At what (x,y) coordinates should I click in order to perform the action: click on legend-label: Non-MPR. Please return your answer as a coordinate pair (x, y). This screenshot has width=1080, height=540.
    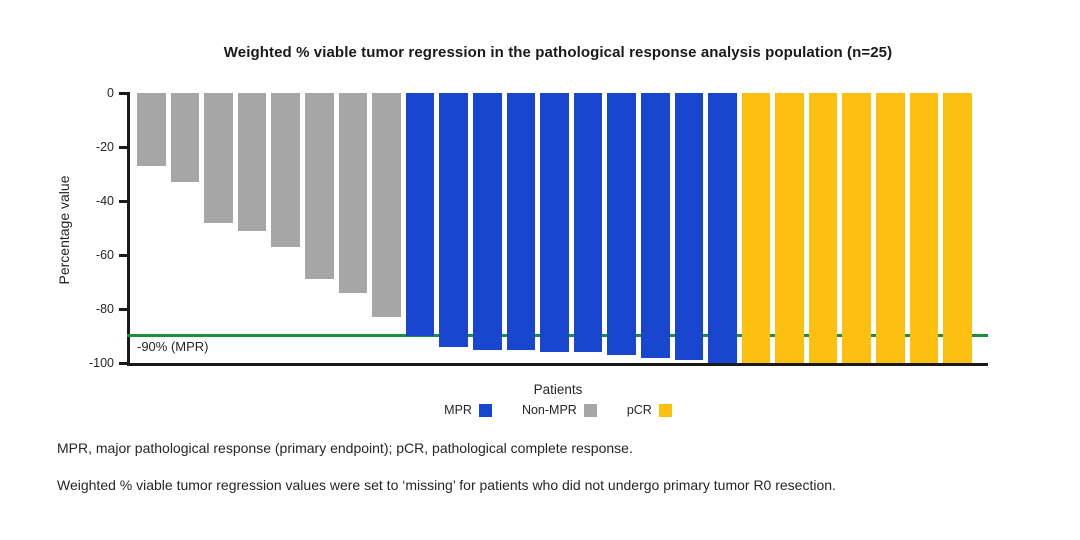
    Looking at the image, I should click on (549, 410).